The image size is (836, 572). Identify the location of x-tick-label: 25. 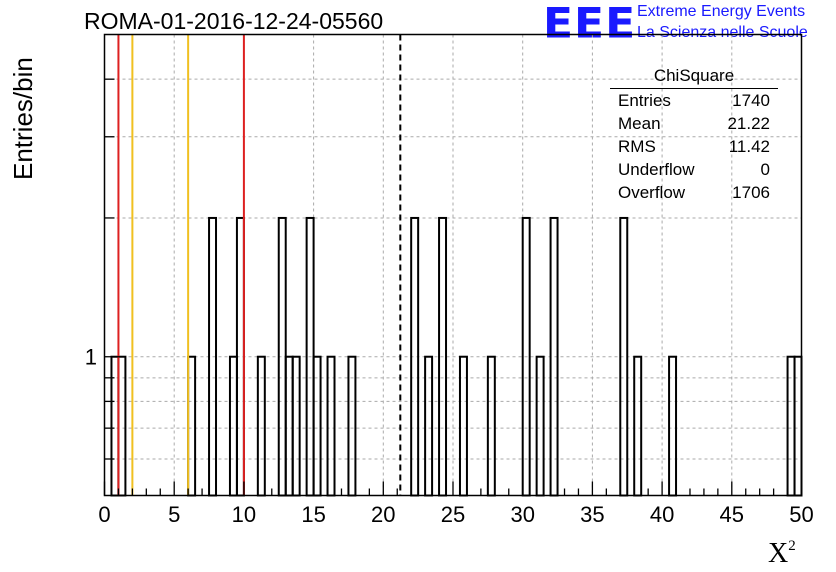
(453, 514).